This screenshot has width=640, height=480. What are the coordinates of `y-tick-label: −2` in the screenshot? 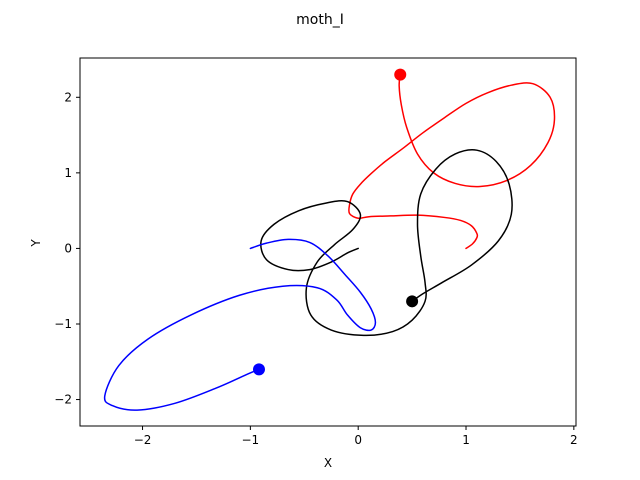 It's located at (63, 400).